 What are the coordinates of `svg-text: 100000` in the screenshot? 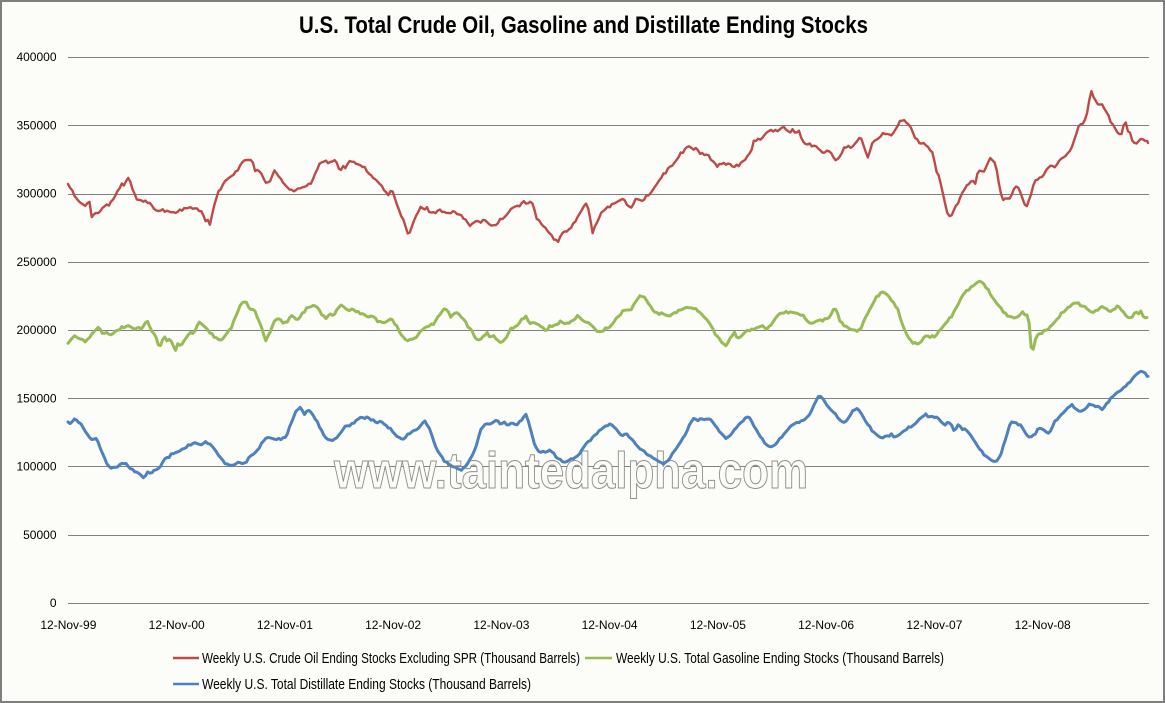 It's located at (36, 467).